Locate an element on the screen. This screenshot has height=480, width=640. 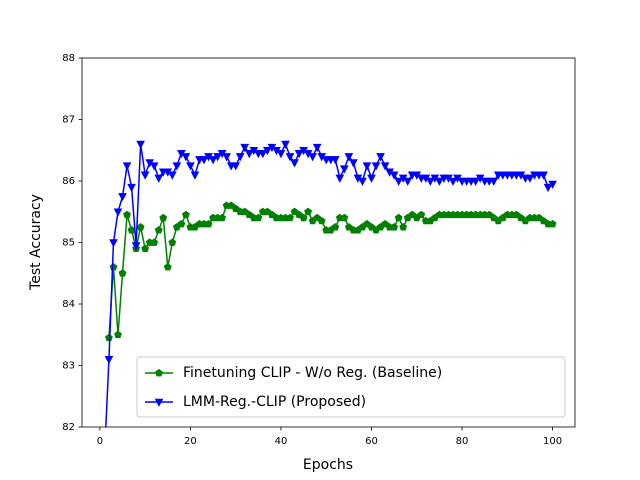
x-tick-label: 40 is located at coordinates (281, 441).